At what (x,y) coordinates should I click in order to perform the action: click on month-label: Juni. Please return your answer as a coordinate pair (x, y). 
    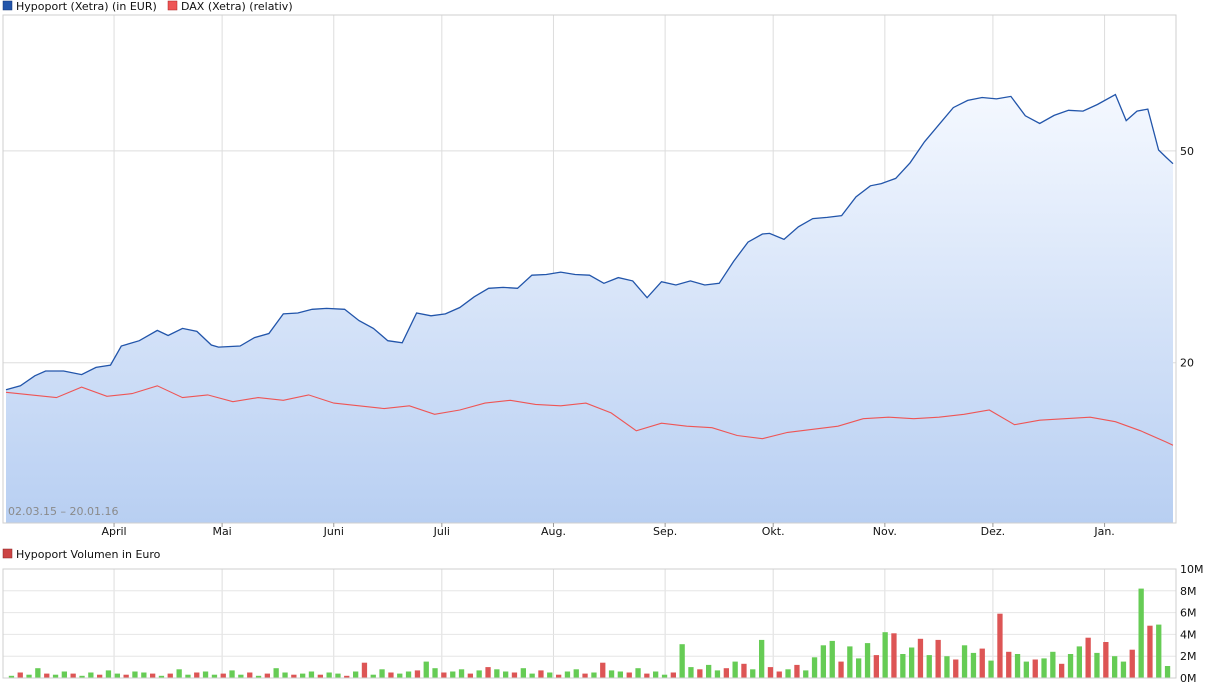
    Looking at the image, I should click on (333, 531).